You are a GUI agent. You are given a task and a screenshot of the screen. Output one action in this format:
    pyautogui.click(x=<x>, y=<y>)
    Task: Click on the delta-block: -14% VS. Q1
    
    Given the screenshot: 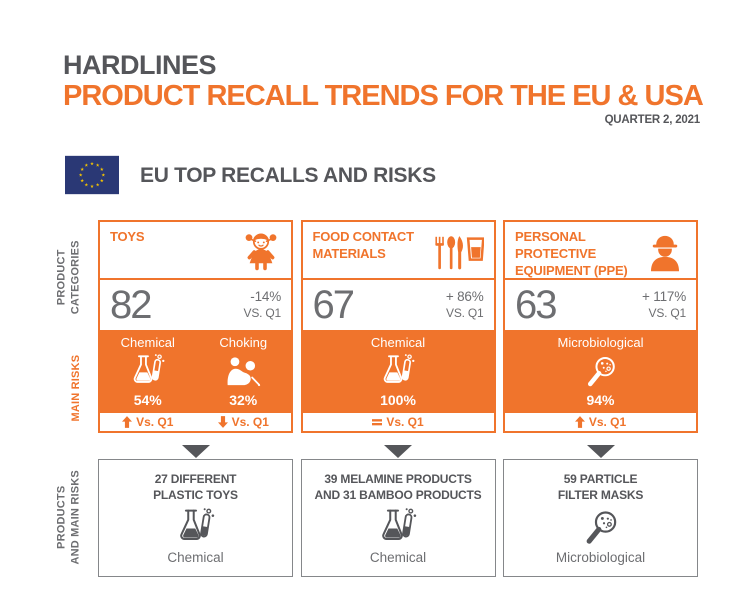 What is the action you would take?
    pyautogui.click(x=262, y=305)
    